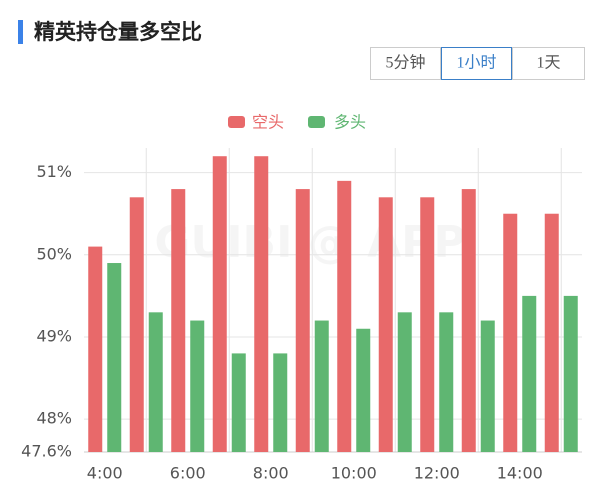  Describe the element at coordinates (54, 418) in the screenshot. I see `y-tick-label: 48%` at that location.